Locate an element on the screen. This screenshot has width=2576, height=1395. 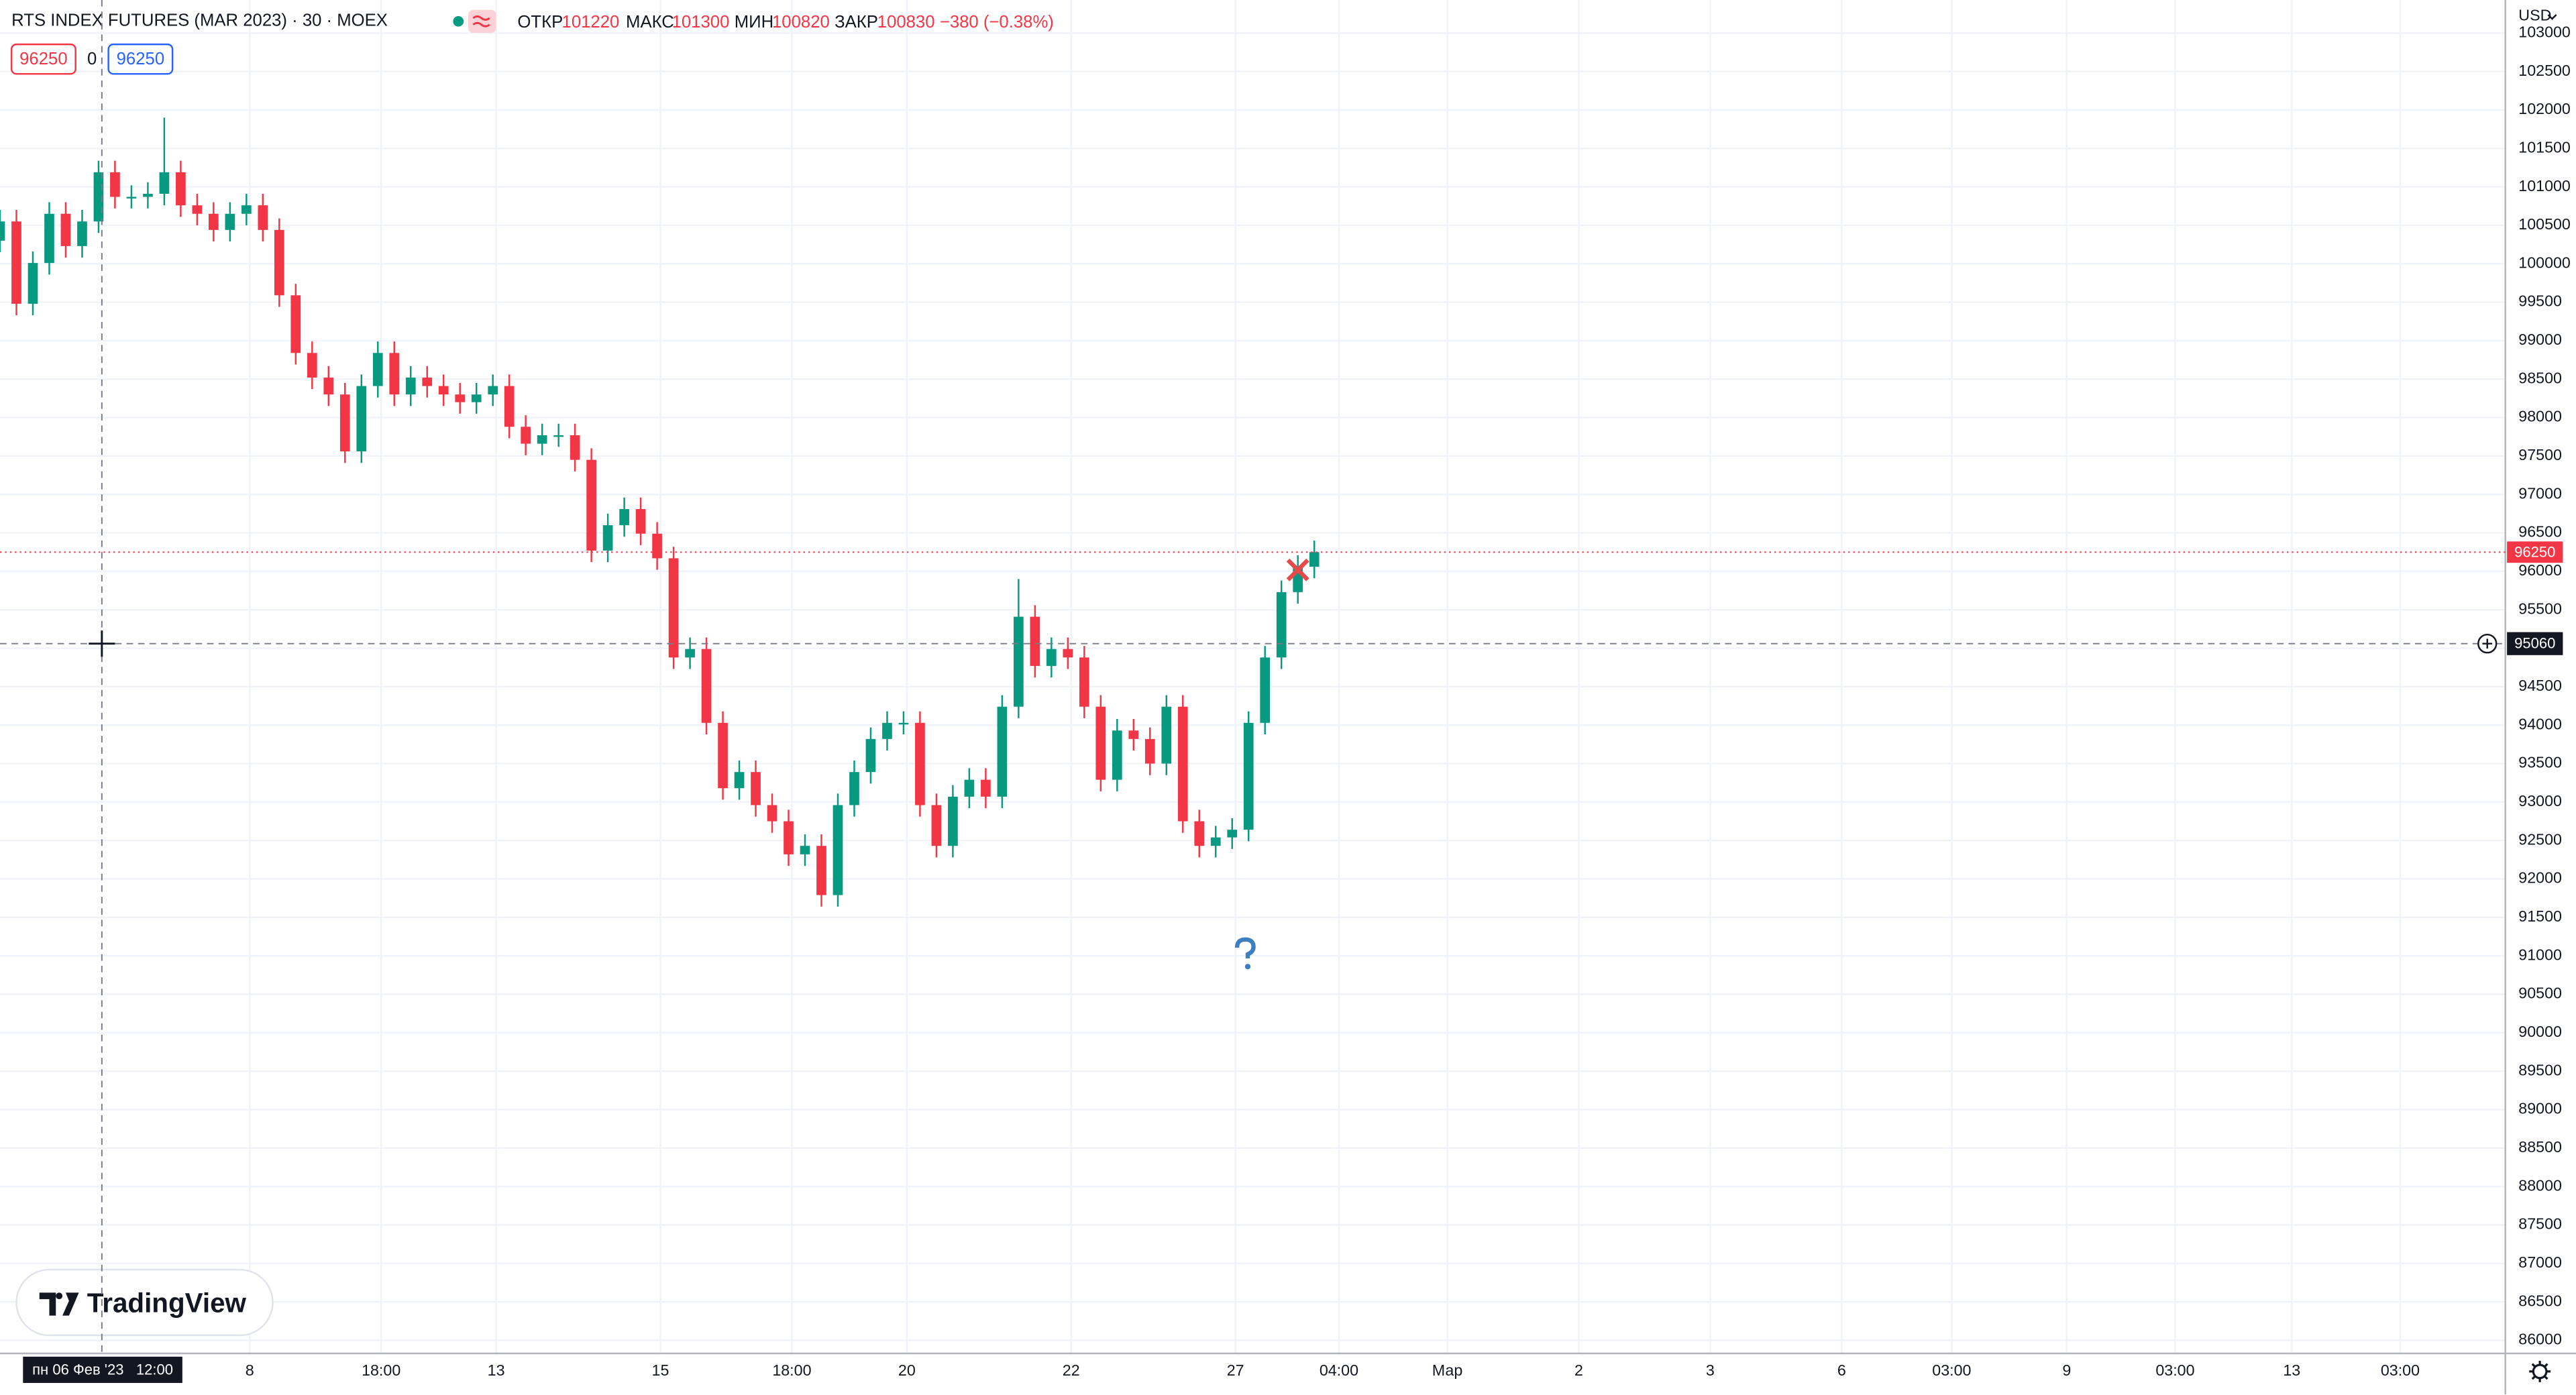
x-tick-label: 04:00 is located at coordinates (1339, 1370).